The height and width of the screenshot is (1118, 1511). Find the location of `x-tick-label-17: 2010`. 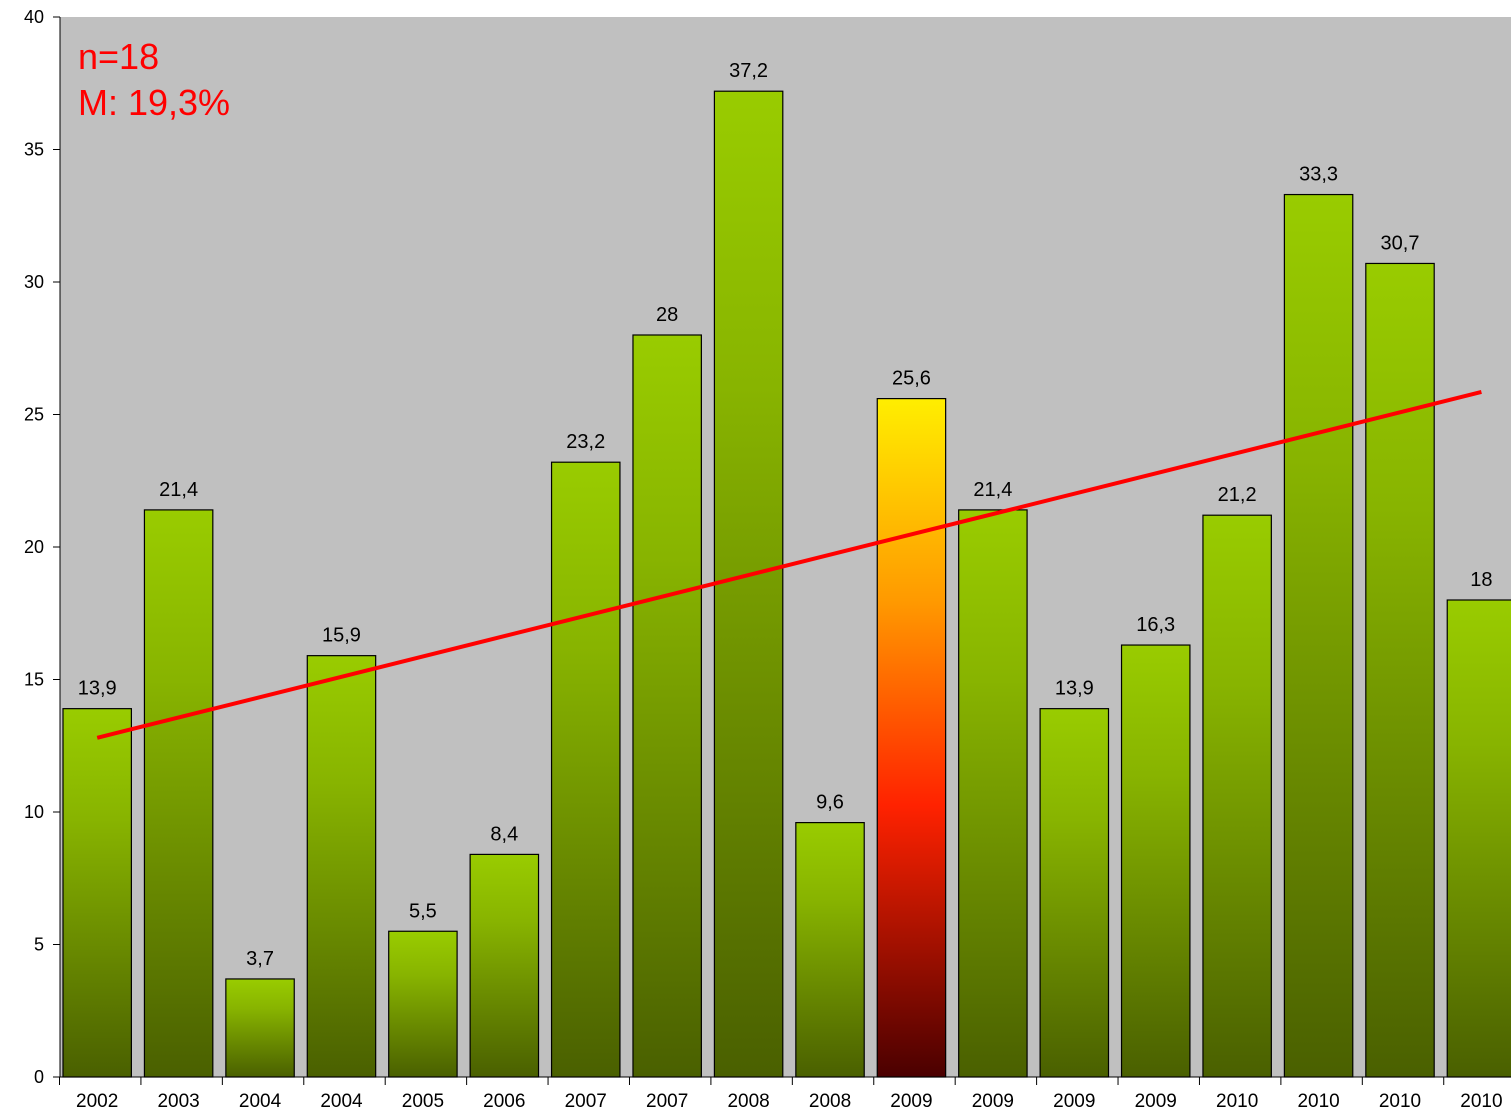

x-tick-label-17: 2010 is located at coordinates (1481, 1101).